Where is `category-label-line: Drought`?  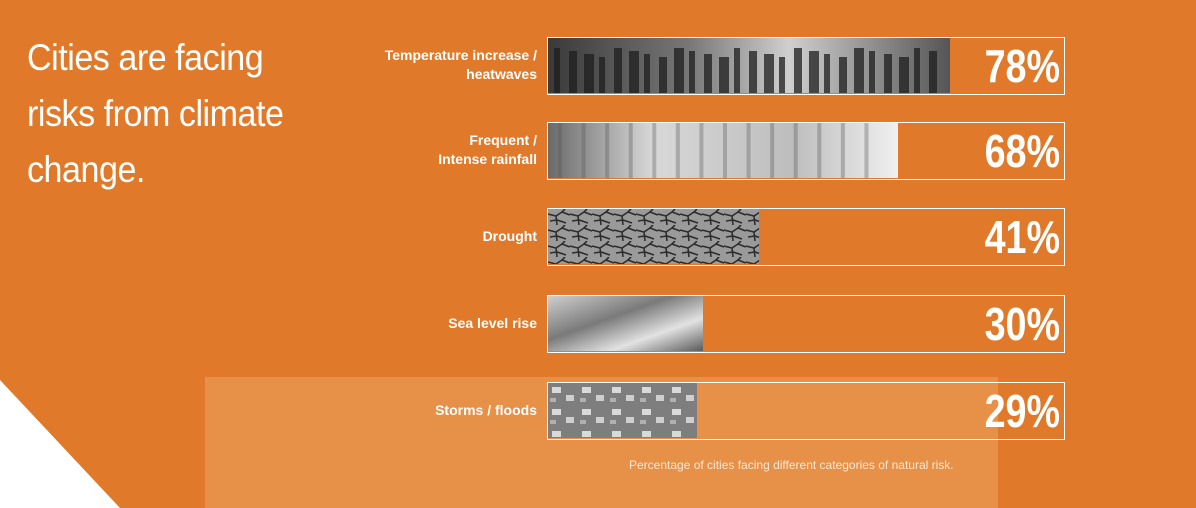
category-label-line: Drought is located at coordinates (509, 235).